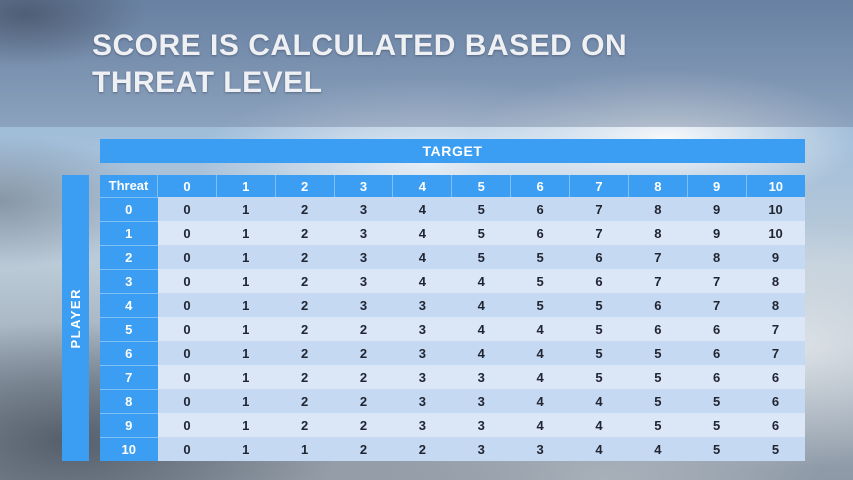  I want to click on target-column-header: 2, so click(304, 186).